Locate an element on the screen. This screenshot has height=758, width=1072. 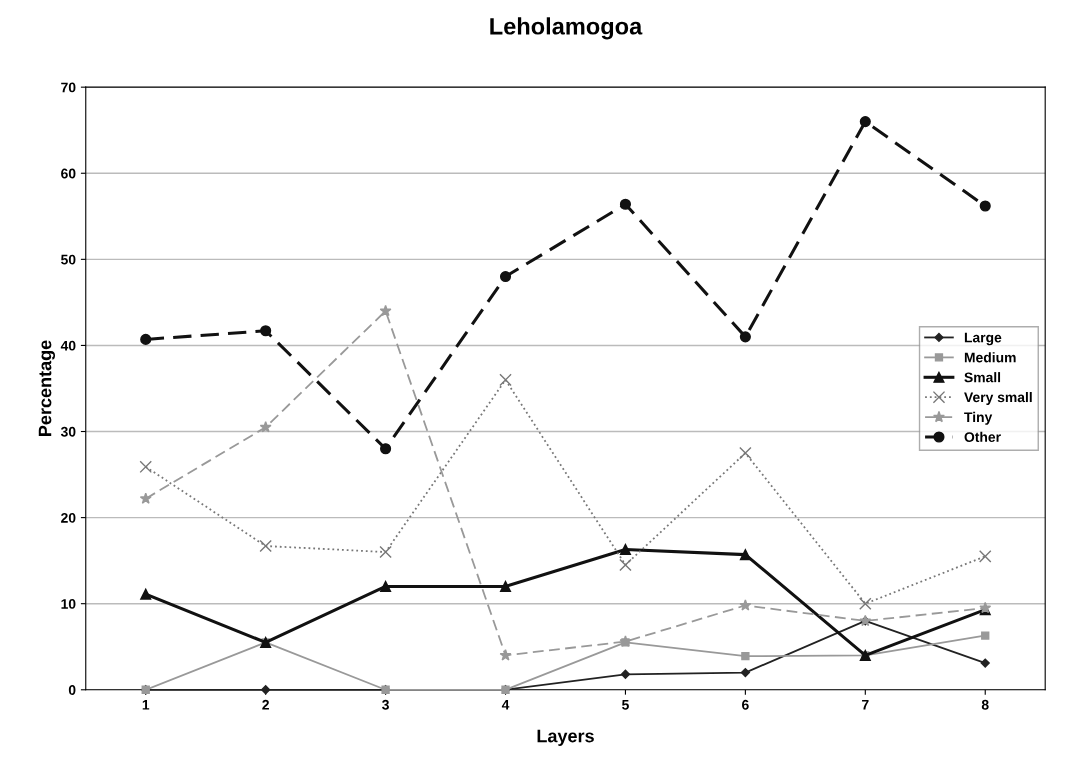
y-axis-title: Percentage is located at coordinates (47, 388).